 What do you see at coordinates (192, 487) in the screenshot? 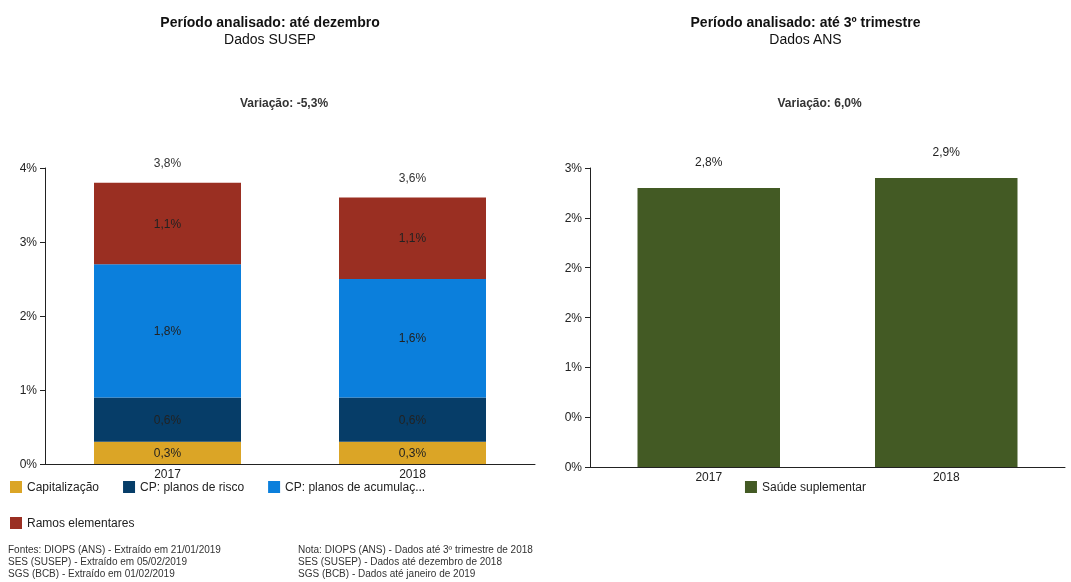
I see `legend-label: CP: planos de risco` at bounding box center [192, 487].